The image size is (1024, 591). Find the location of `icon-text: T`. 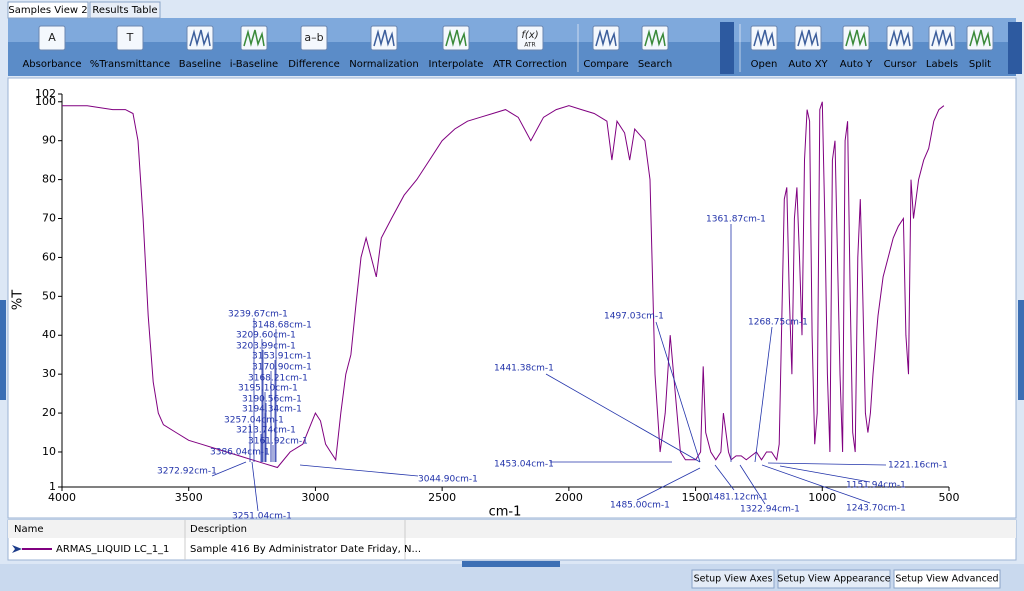

icon-text: T is located at coordinates (130, 37).